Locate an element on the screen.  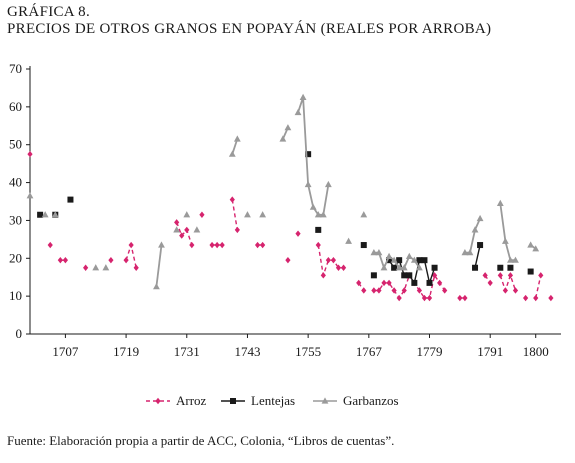
legend-item-arroz: Arroz is located at coordinates (176, 400).